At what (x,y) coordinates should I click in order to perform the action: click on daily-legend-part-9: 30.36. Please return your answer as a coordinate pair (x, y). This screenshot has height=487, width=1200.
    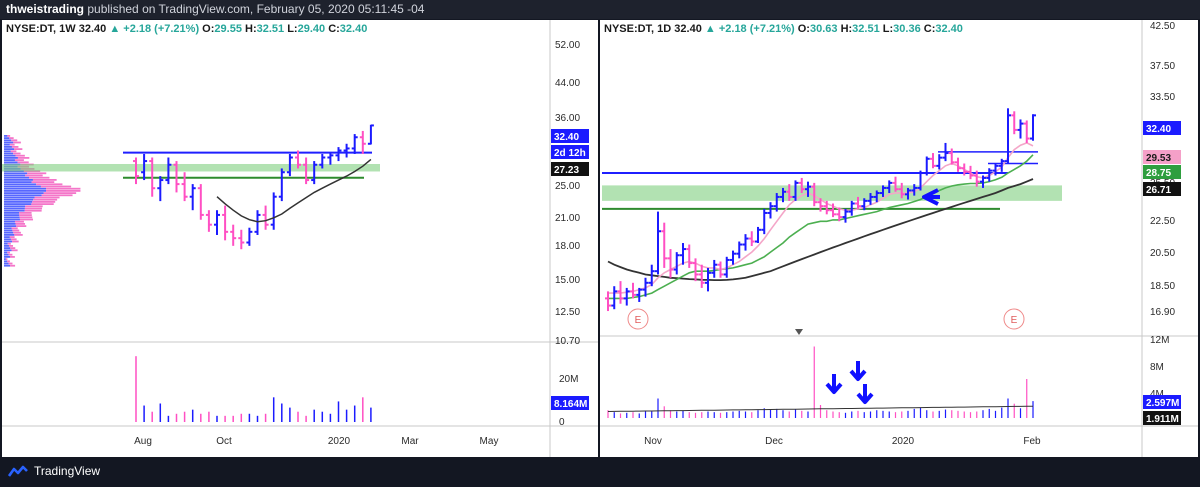
    Looking at the image, I should click on (908, 29).